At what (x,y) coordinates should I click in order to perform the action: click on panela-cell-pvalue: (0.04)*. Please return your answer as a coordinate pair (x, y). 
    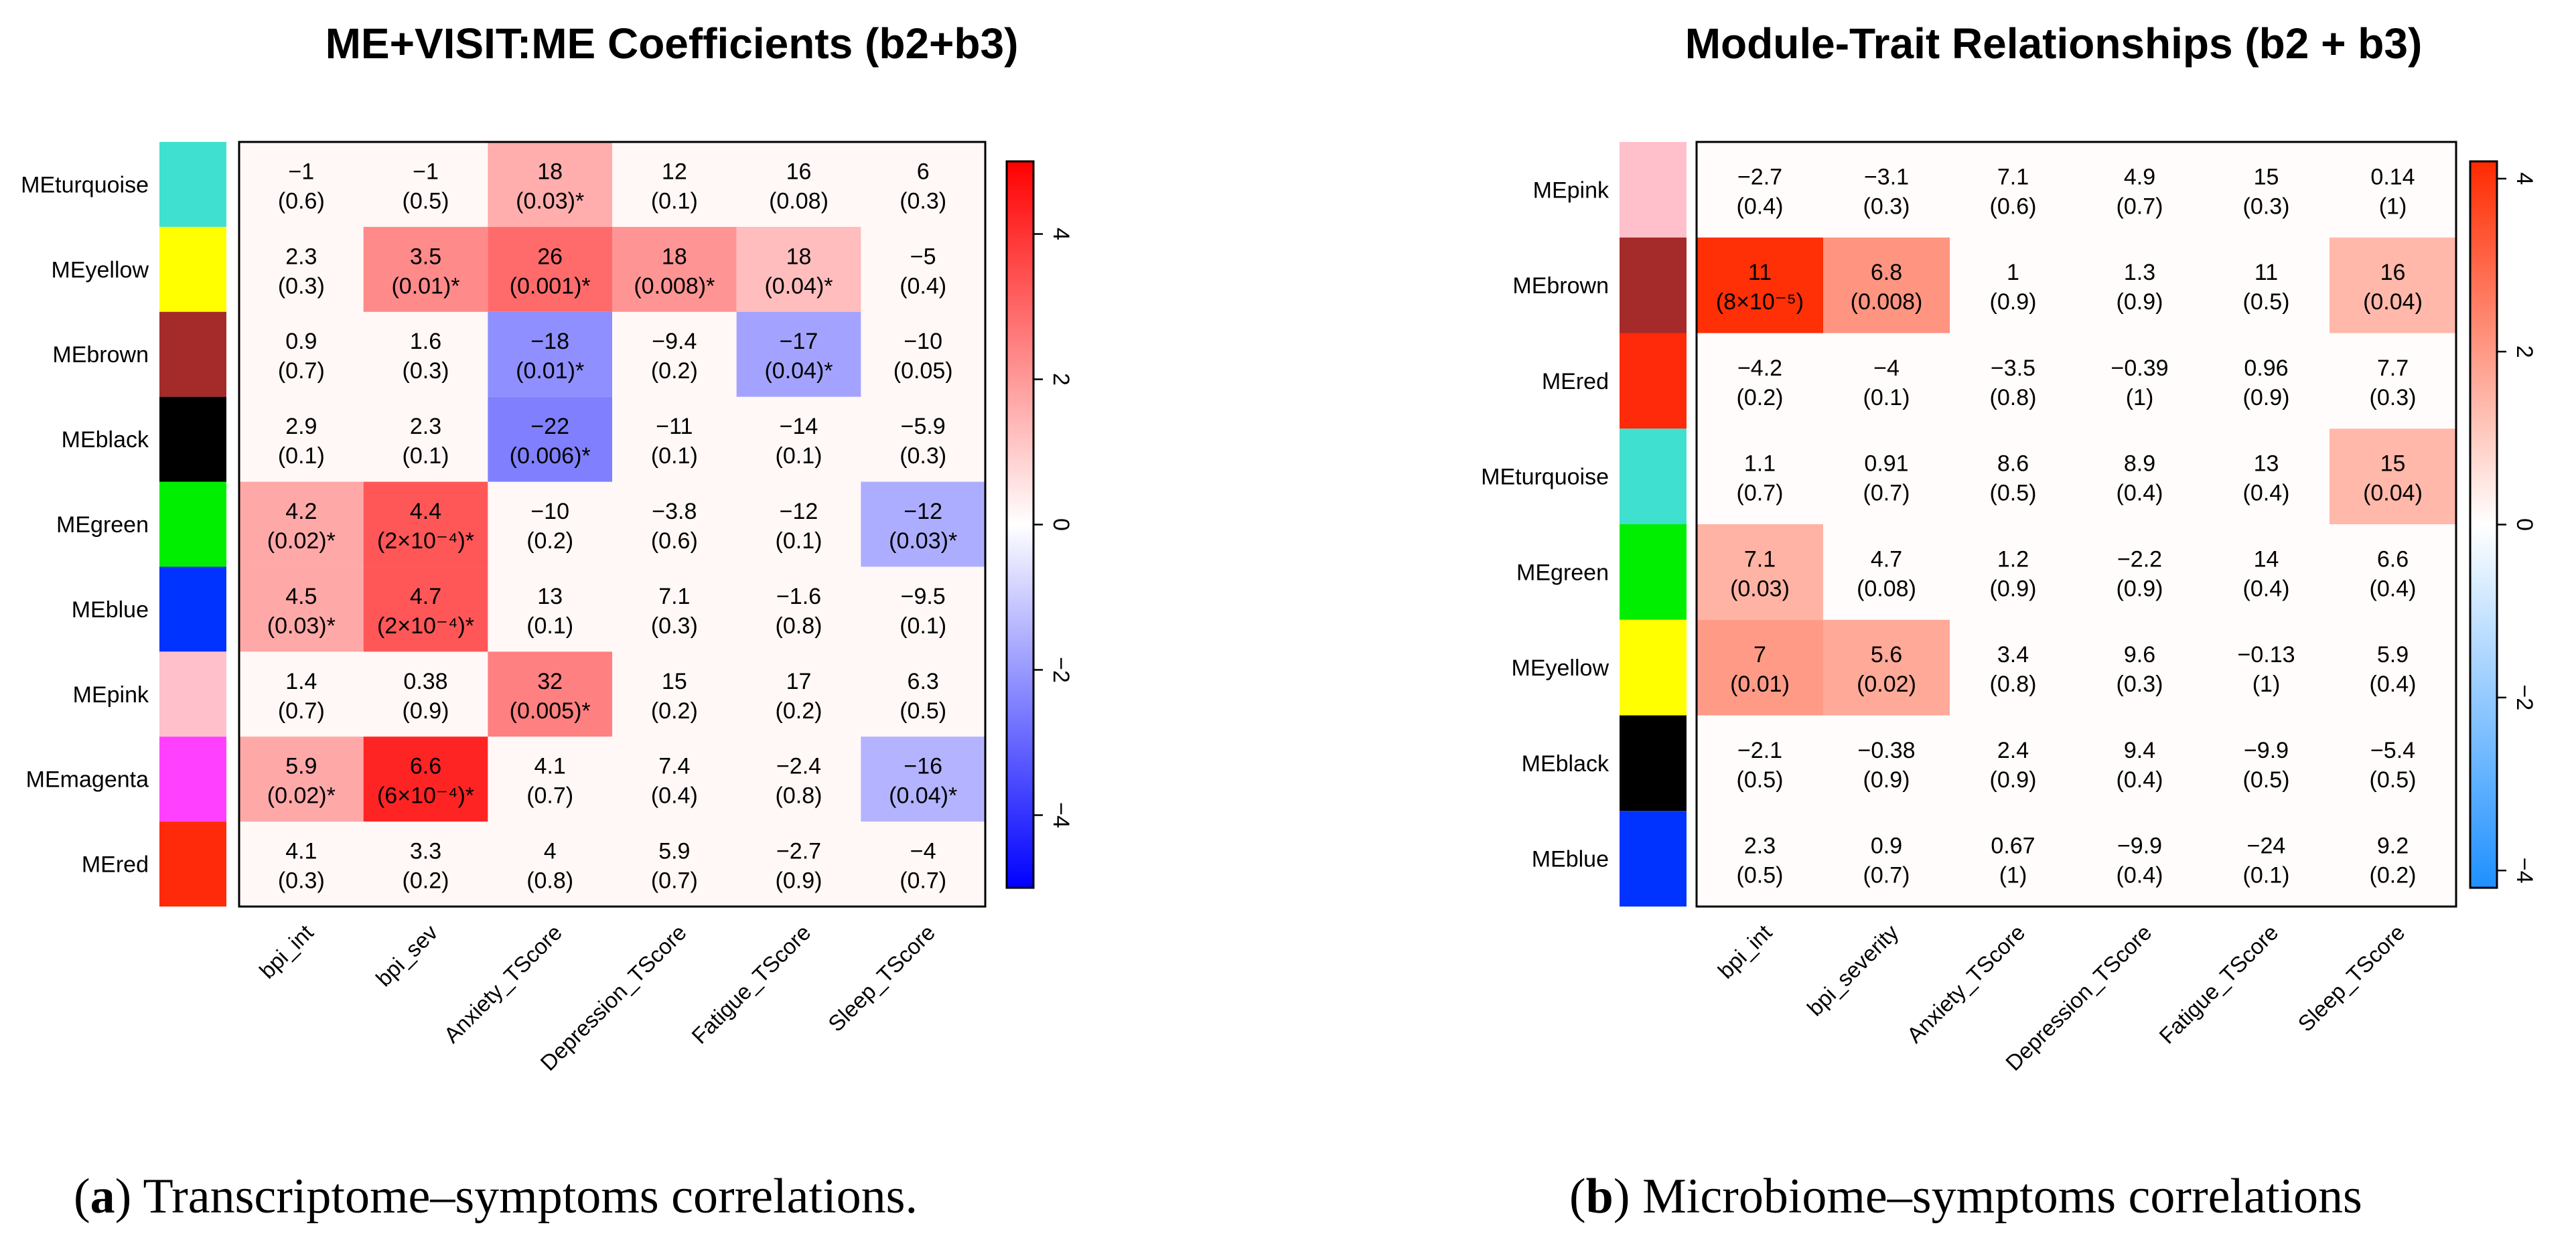
    Looking at the image, I should click on (923, 796).